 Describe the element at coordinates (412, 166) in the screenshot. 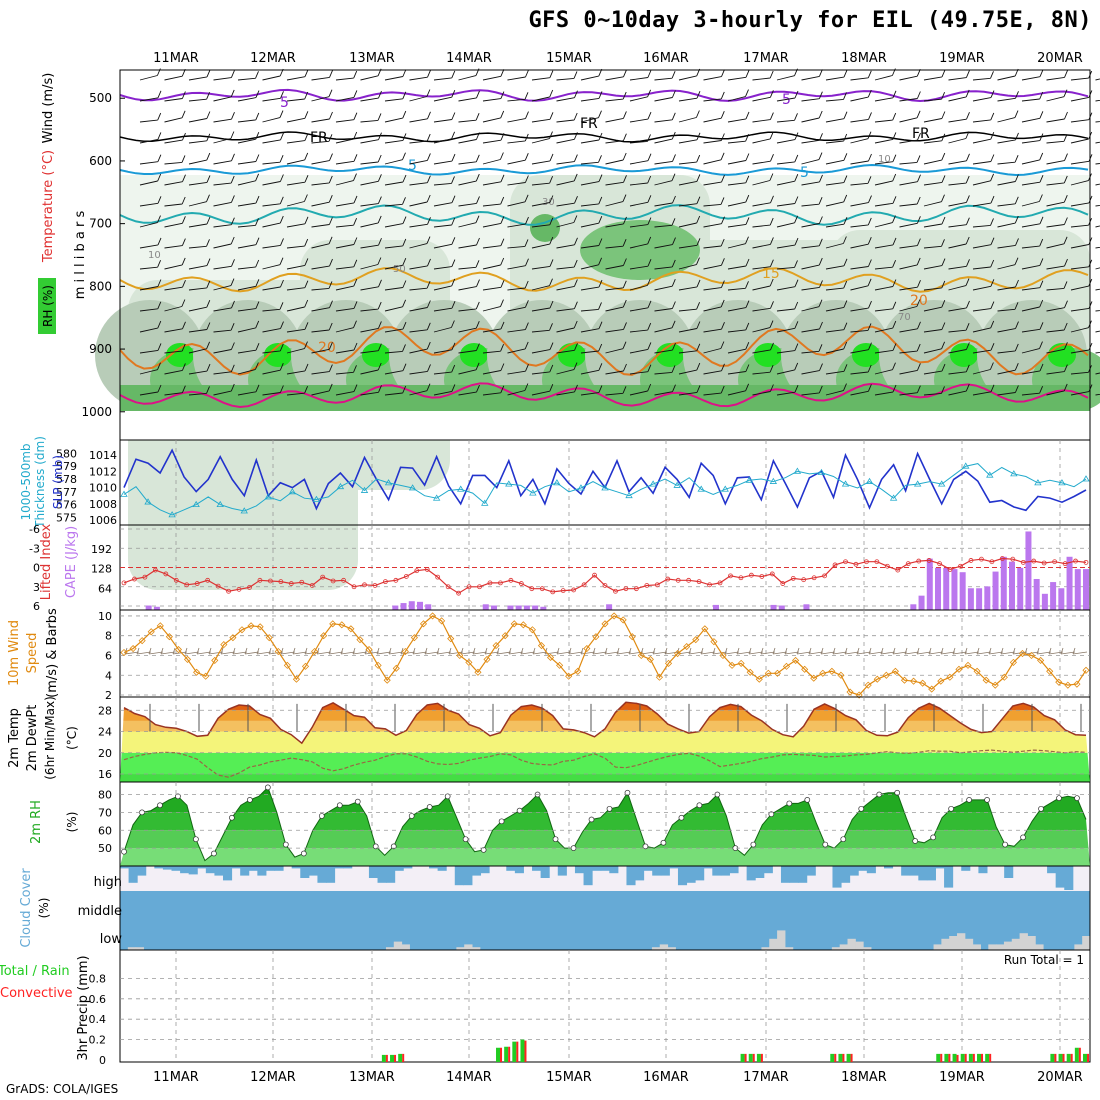

I see `isotherm-label: 5` at that location.